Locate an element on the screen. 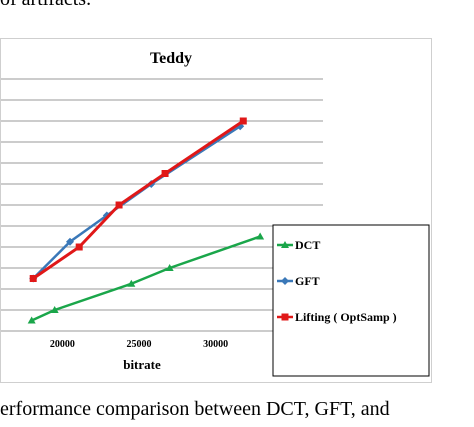  legend: DCT GFT Lifting ( OptSamp ) is located at coordinates (351, 300).